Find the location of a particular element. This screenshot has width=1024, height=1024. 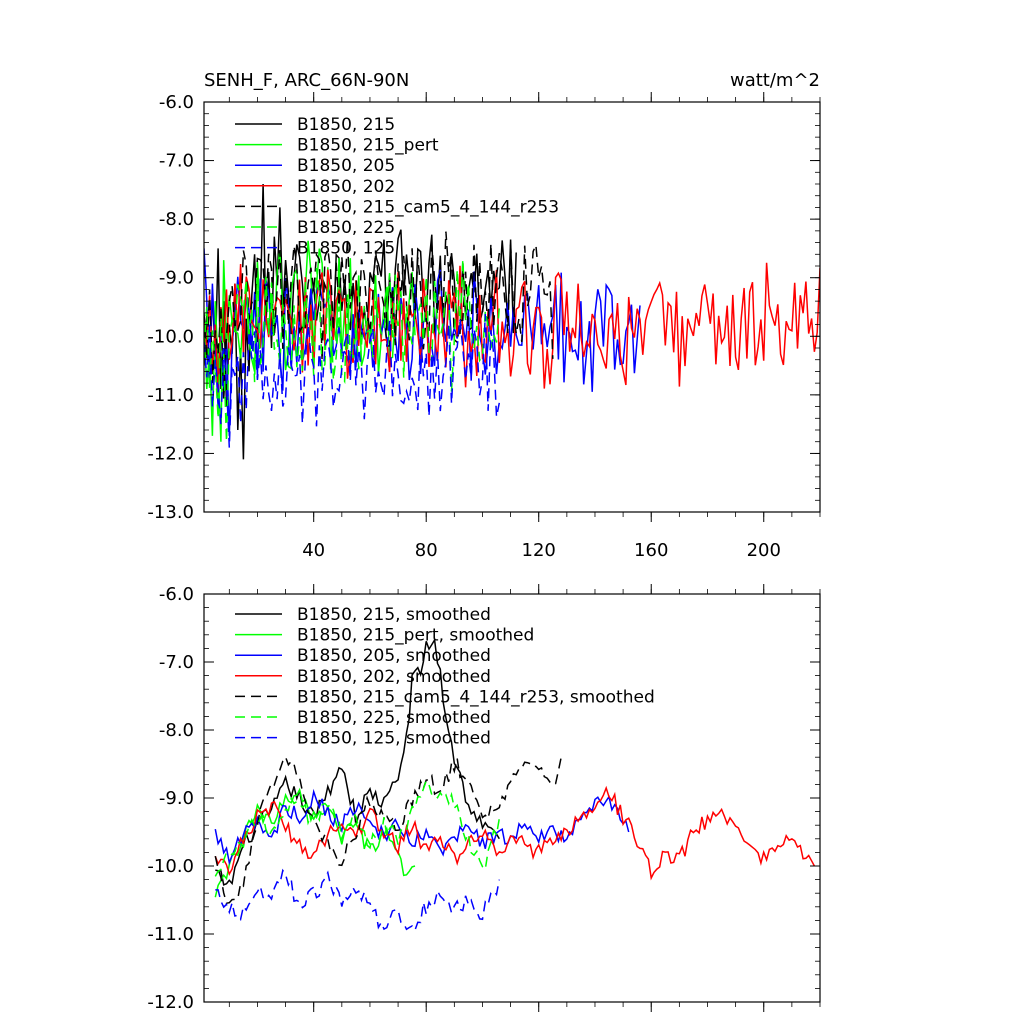

legend-label: B1850, 215, smoothed is located at coordinates (394, 615).